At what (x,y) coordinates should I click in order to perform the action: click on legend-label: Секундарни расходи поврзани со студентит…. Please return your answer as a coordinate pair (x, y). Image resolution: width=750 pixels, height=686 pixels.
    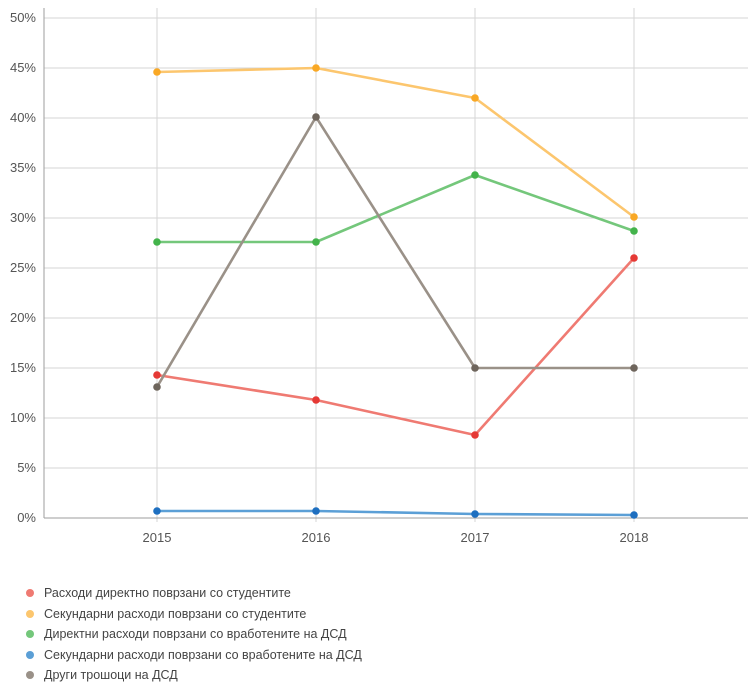
    Looking at the image, I should click on (175, 613).